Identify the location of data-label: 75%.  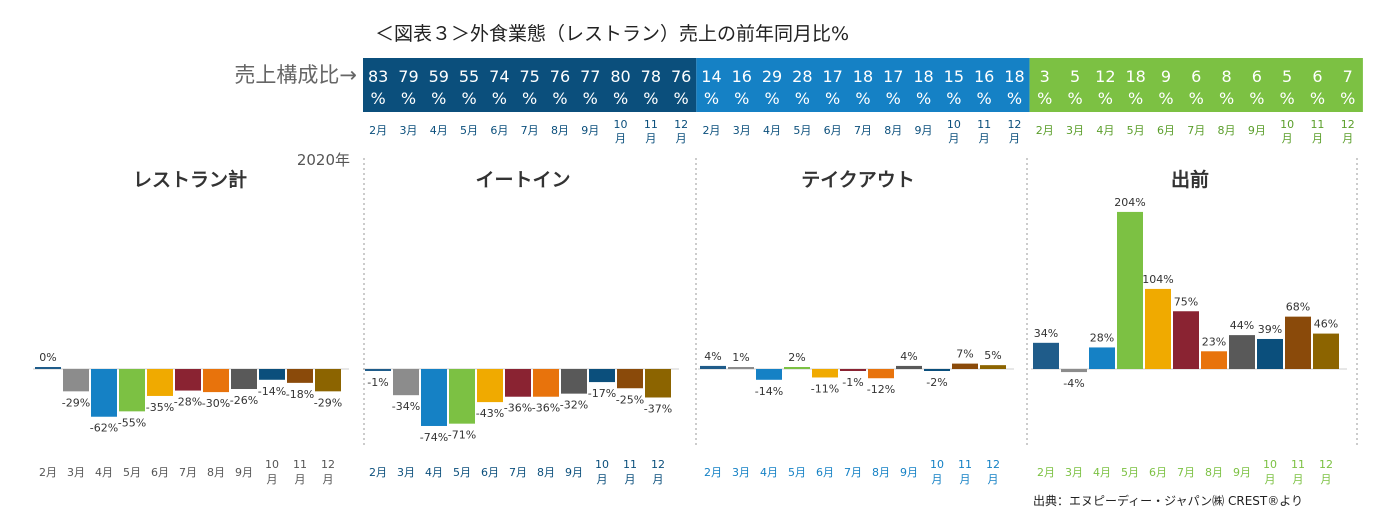
(1186, 301).